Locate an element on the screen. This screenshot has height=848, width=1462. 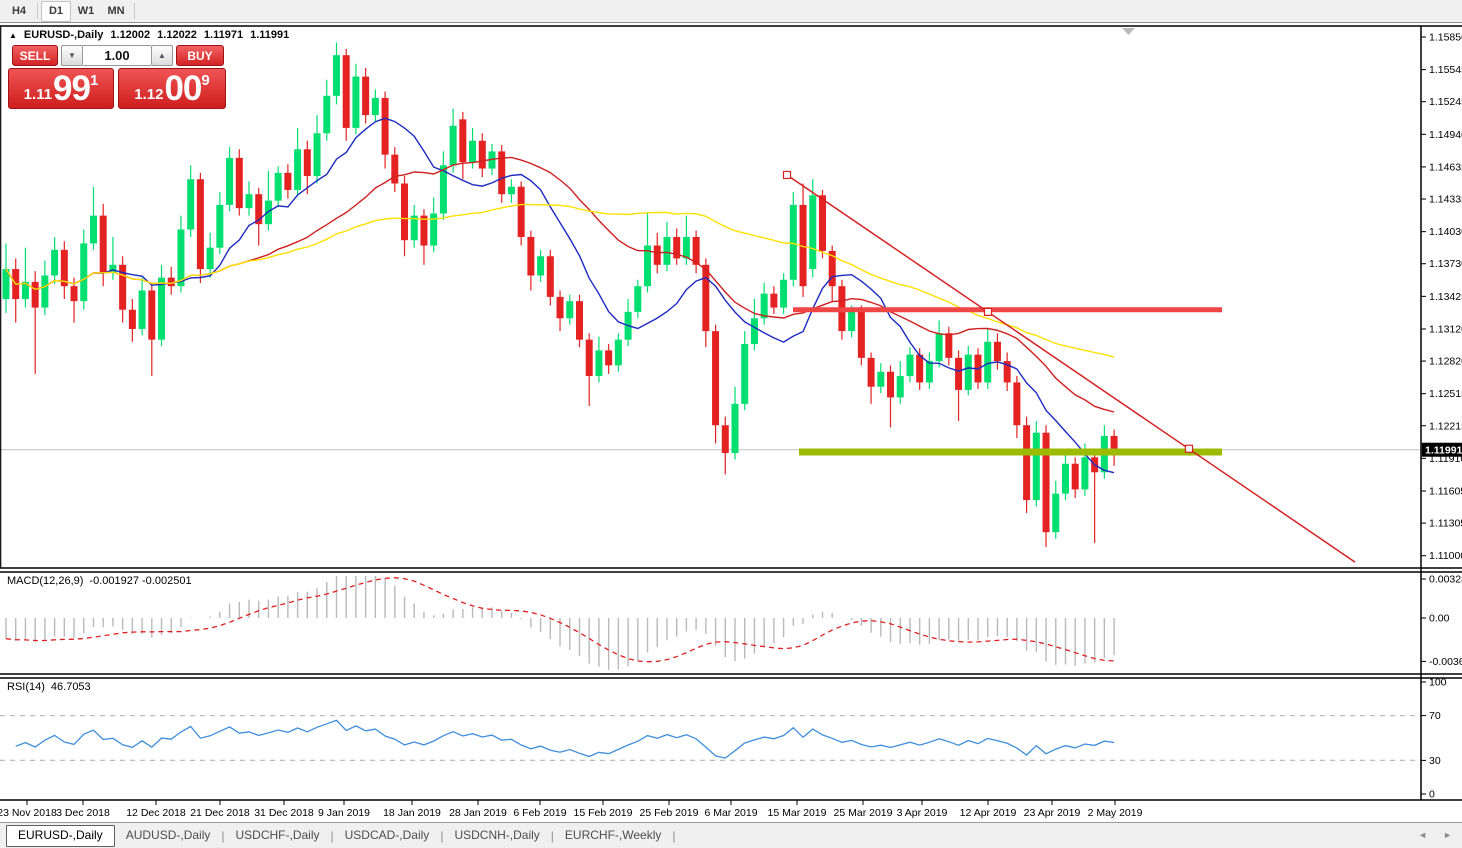
timeframe-button-h4: H4 is located at coordinates (19, 10).